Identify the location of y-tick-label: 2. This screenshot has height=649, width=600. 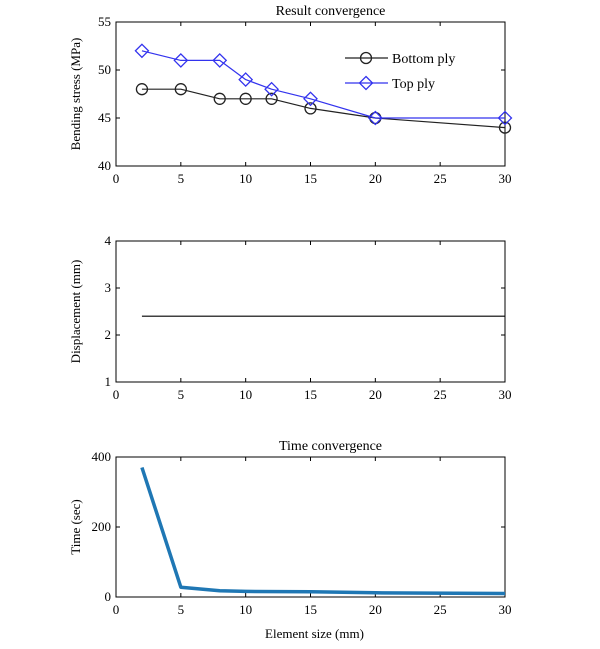
(108, 334).